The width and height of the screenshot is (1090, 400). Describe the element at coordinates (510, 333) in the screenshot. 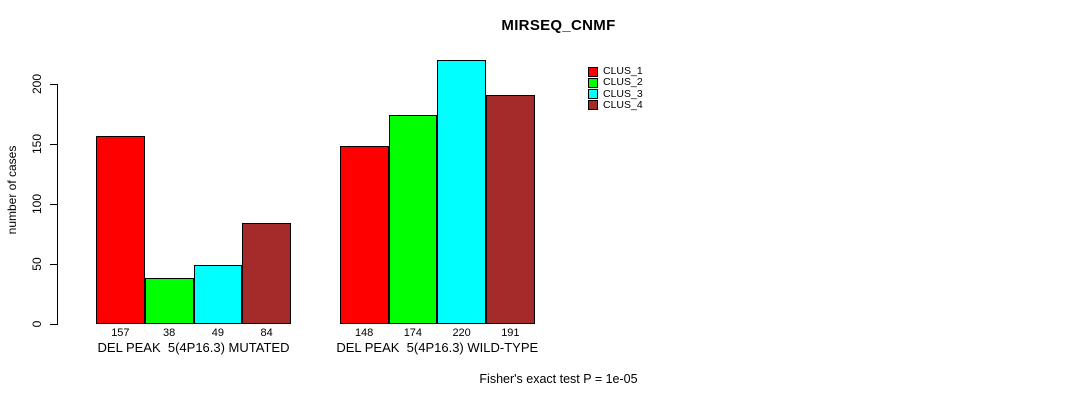

I see `bar-value-label: 191` at that location.